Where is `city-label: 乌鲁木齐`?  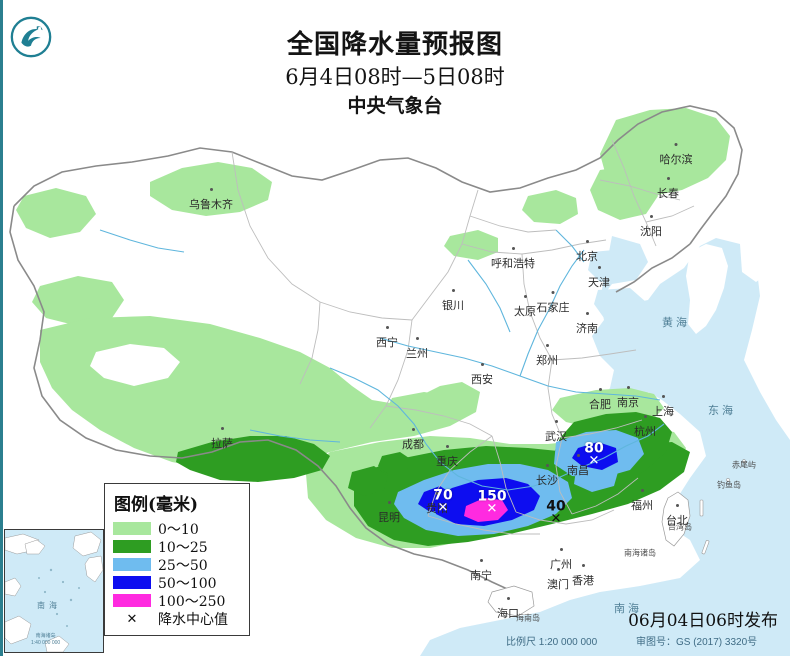
city-label: 乌鲁木齐 is located at coordinates (211, 200).